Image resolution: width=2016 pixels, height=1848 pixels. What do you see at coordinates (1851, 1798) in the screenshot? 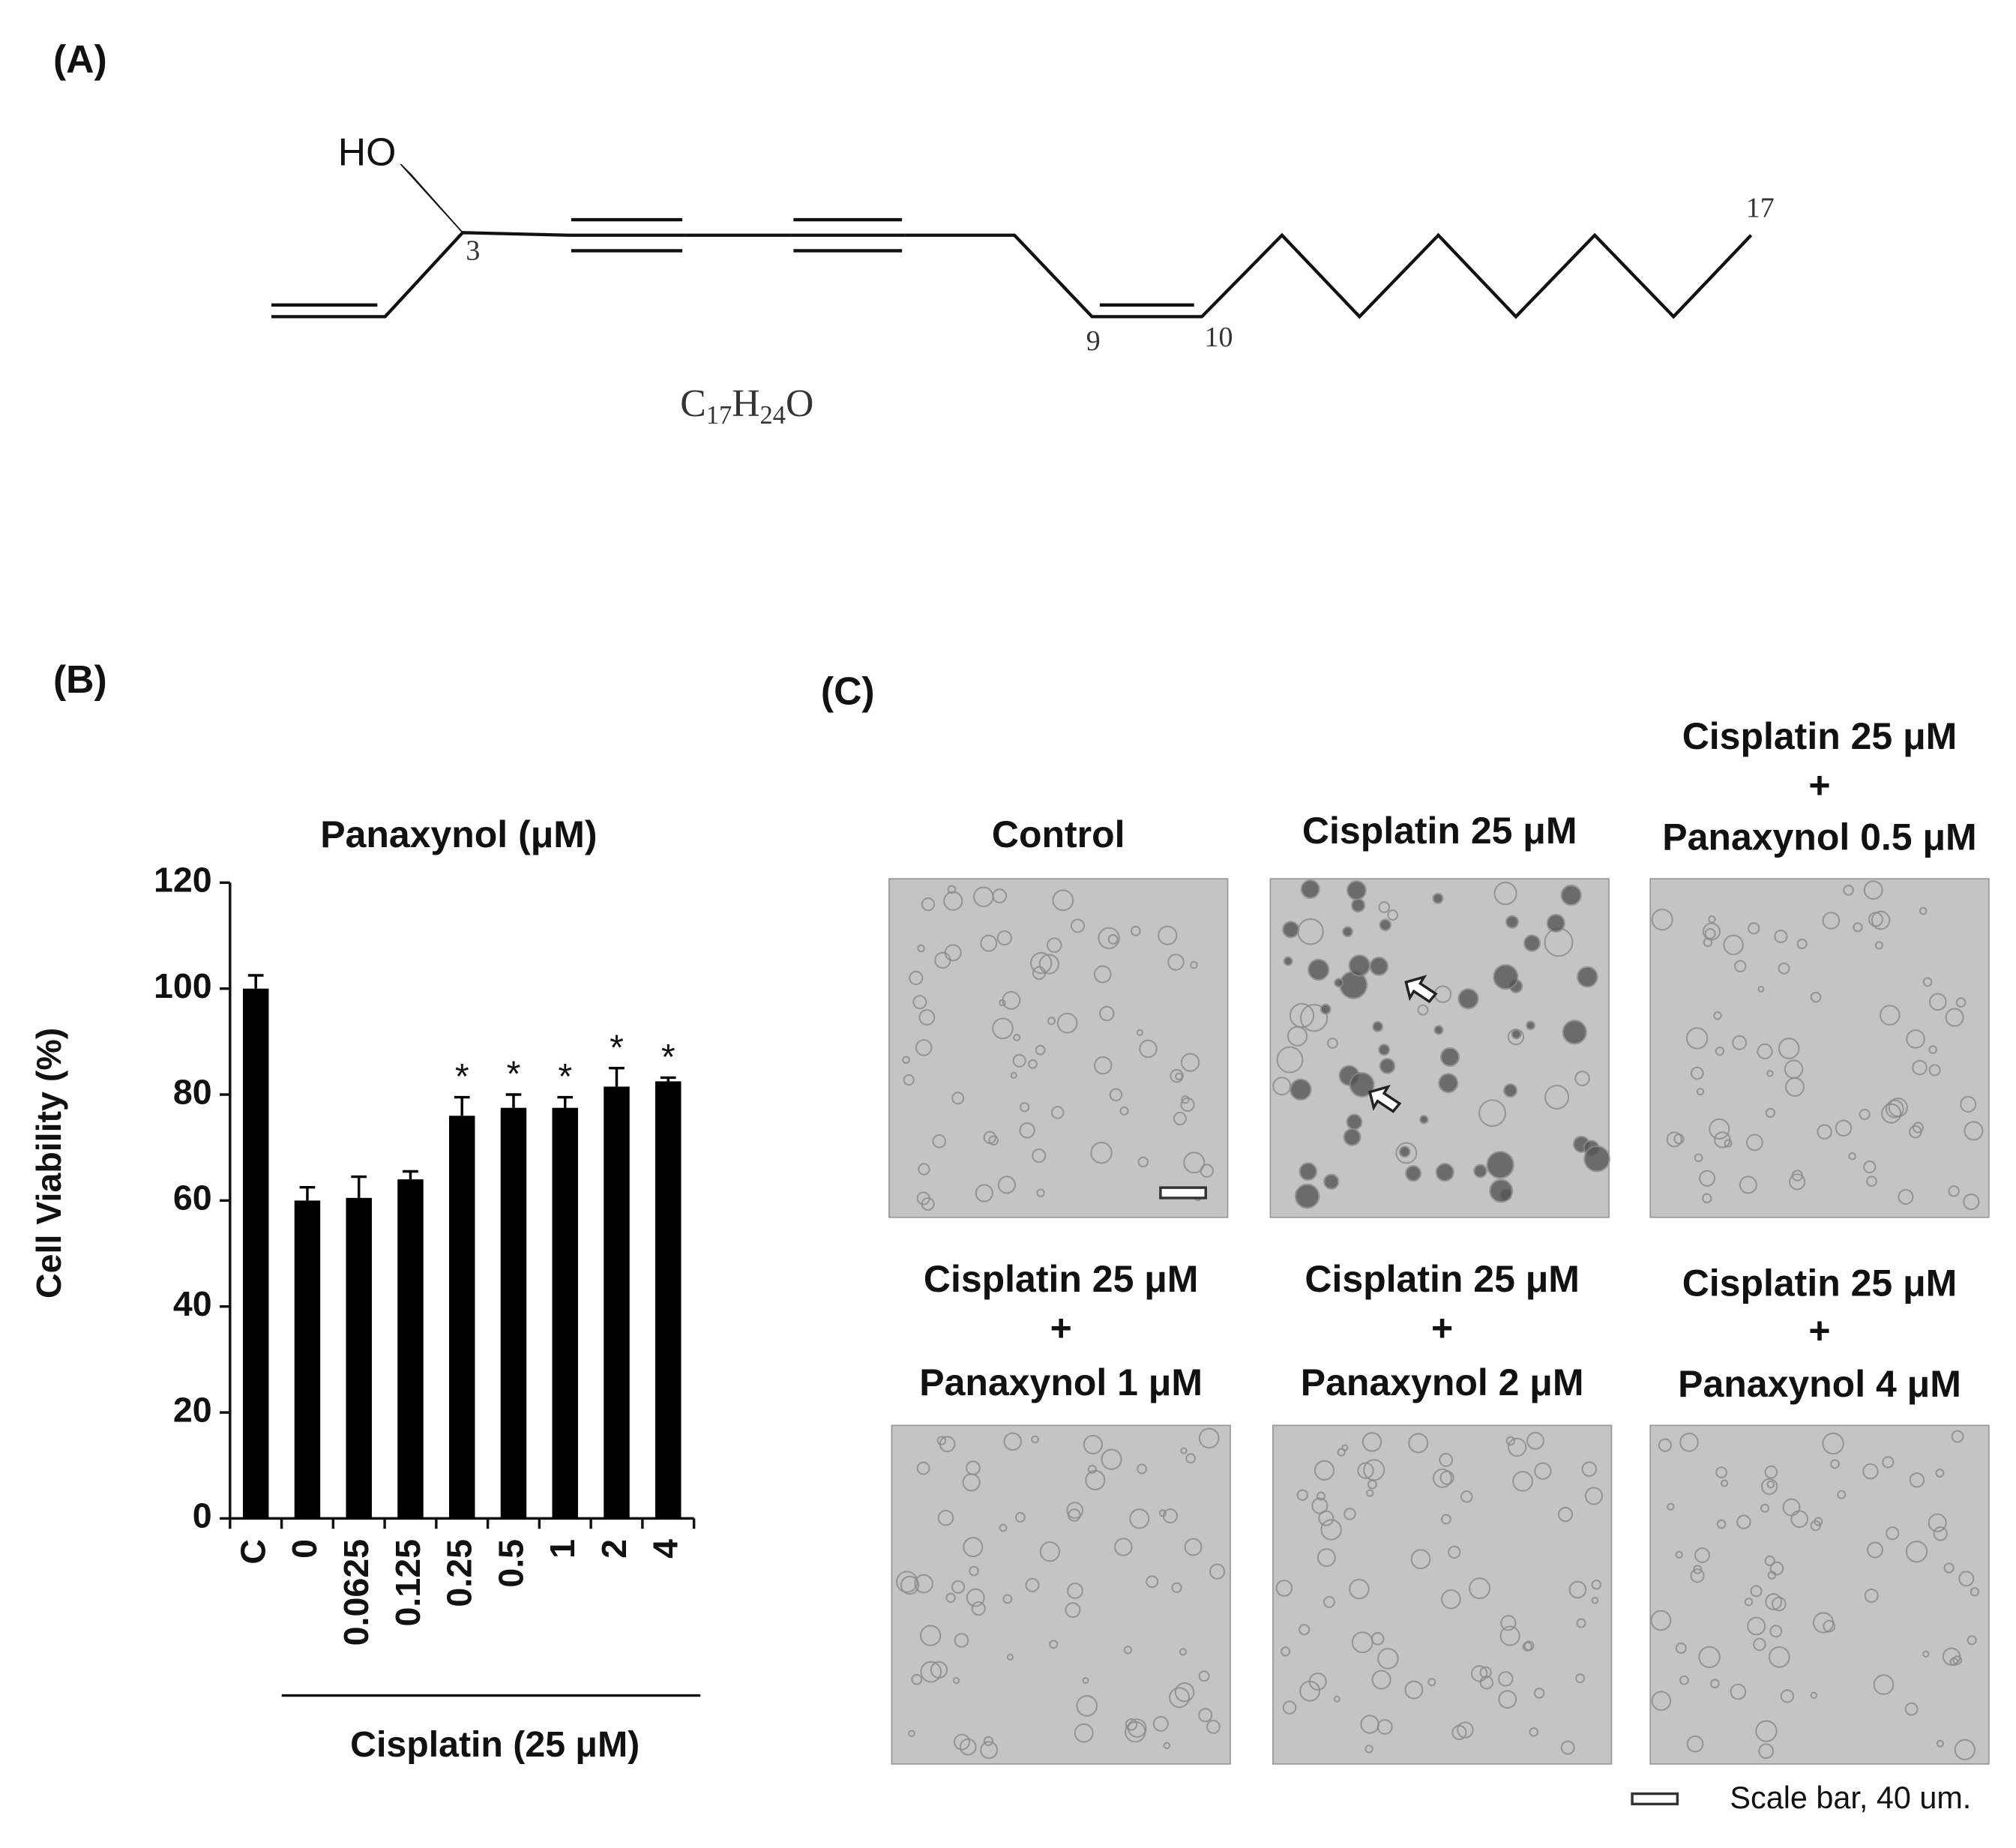
I see `scale-bar-label: Scale bar, 40 um.` at bounding box center [1851, 1798].